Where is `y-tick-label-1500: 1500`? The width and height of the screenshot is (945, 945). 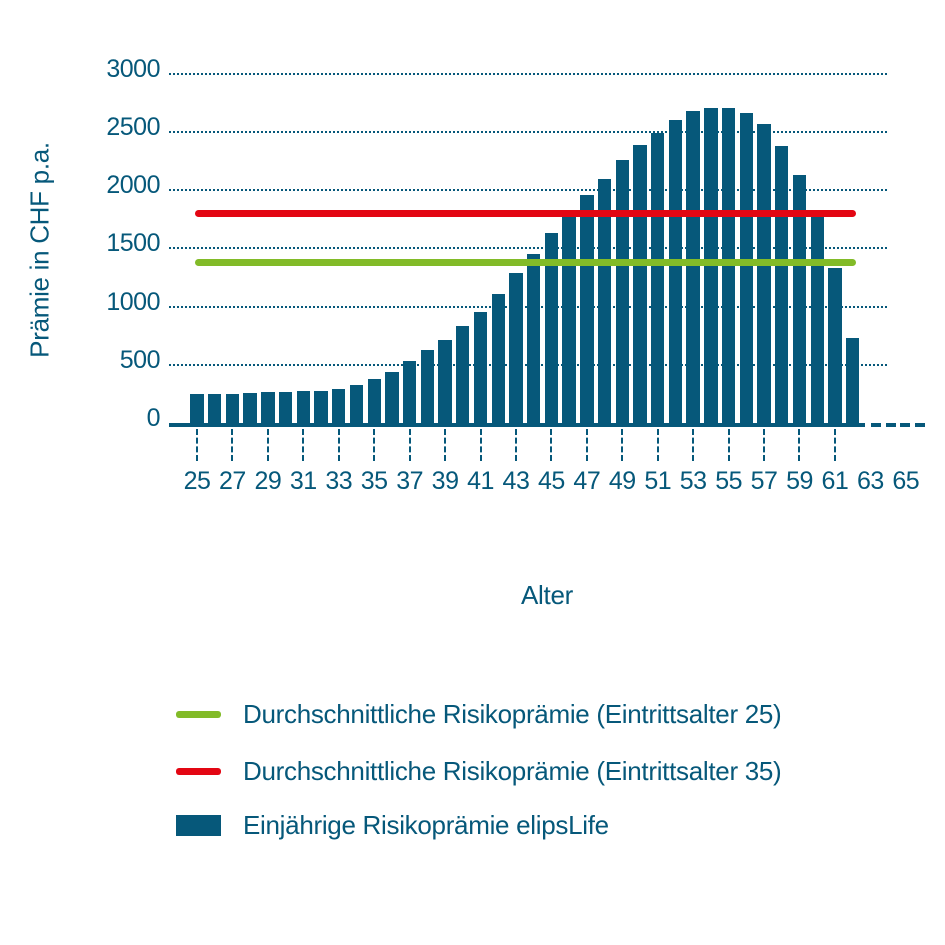
y-tick-label-1500: 1500 is located at coordinates (133, 243).